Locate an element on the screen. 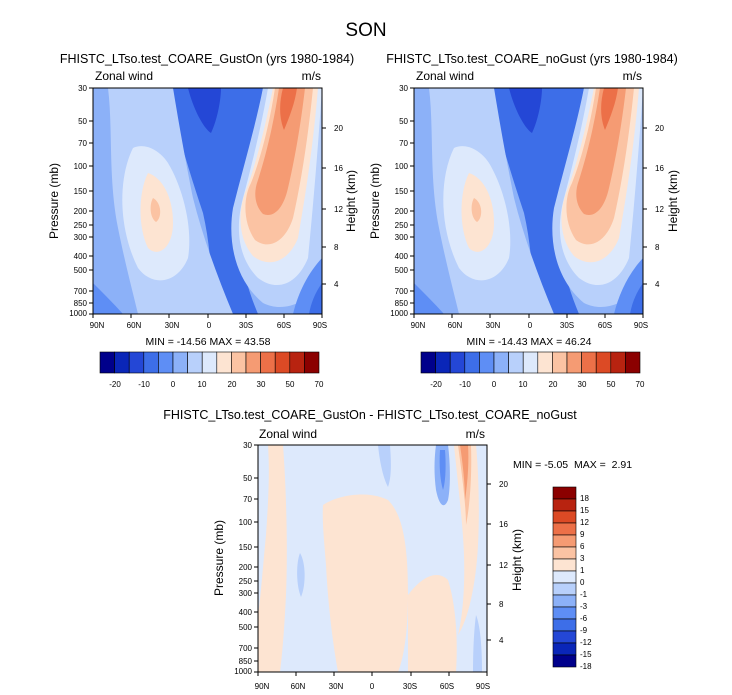 The image size is (732, 695). y2-tick-label: 16 is located at coordinates (659, 168).